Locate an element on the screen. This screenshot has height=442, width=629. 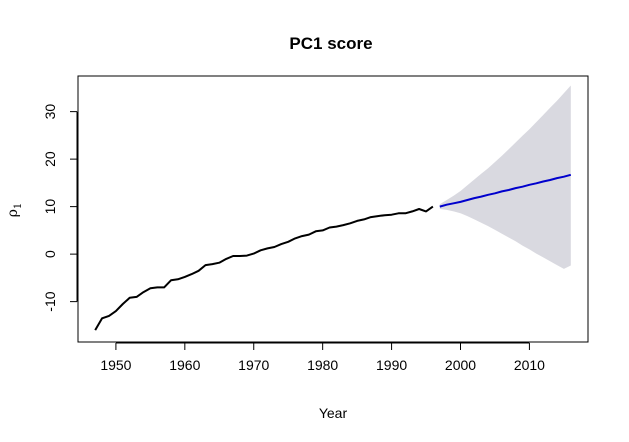
x-axis-label: Year is located at coordinates (333, 413).